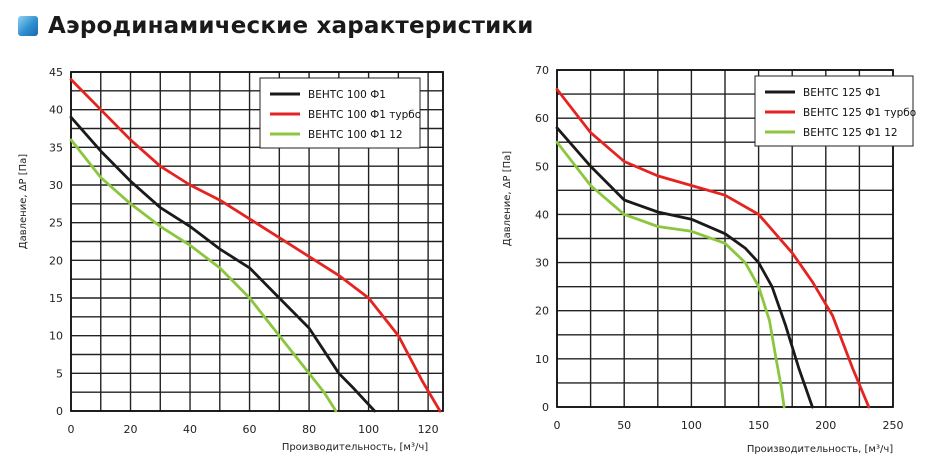 This screenshot has height=475, width=946. What do you see at coordinates (893, 425) in the screenshot?
I see `x-tick-label: 250` at bounding box center [893, 425].